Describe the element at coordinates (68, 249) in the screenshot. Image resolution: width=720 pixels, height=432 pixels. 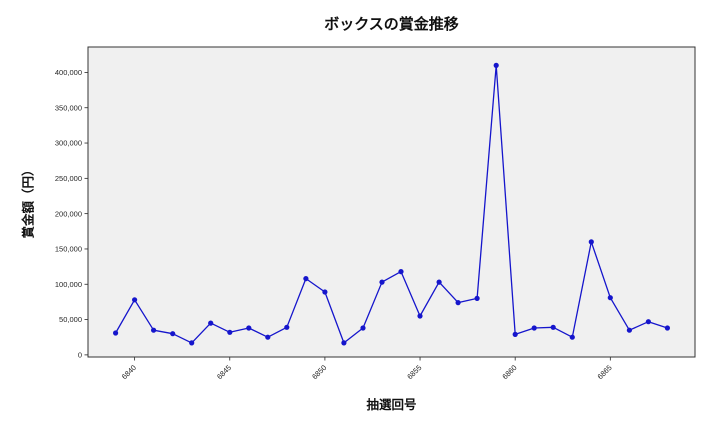
I see `y-tick-label: 150,000` at that location.